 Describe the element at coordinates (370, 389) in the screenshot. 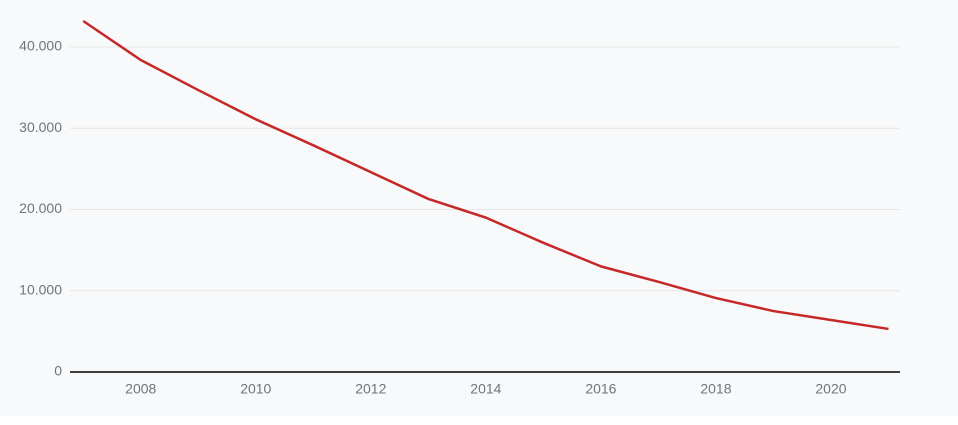

I see `x-tick-label: 2012` at that location.